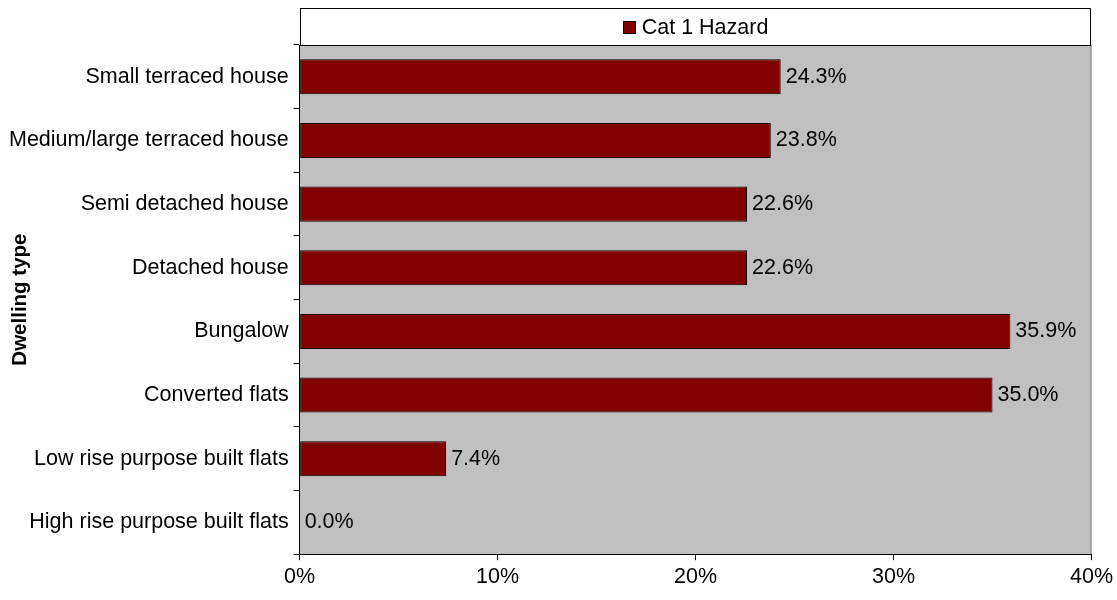 This screenshot has height=600, width=1117. Describe the element at coordinates (18, 299) in the screenshot. I see `y-axis-title: Dwelling type` at that location.